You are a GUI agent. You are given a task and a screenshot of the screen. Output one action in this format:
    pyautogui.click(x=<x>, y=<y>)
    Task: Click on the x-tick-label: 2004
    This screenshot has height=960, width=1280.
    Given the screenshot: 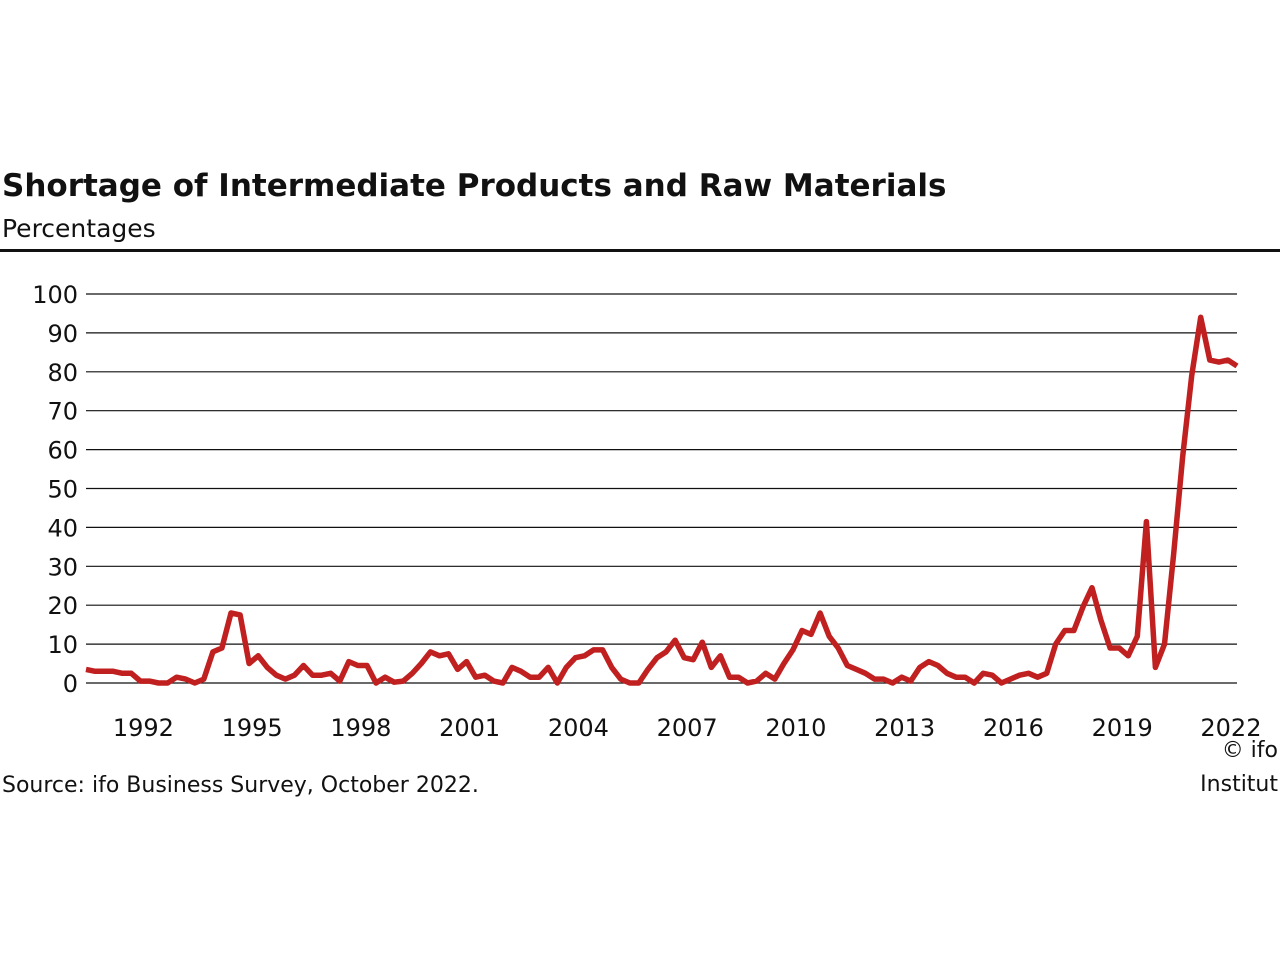 What is the action you would take?
    pyautogui.click(x=578, y=728)
    